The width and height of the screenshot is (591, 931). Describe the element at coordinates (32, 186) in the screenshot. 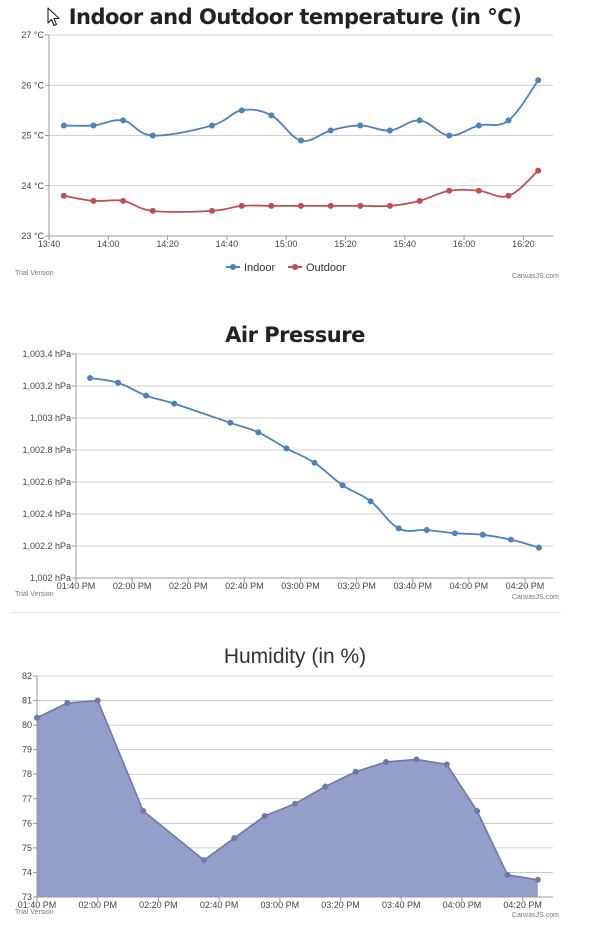

I see `y-tick-label: 24 °C` at that location.